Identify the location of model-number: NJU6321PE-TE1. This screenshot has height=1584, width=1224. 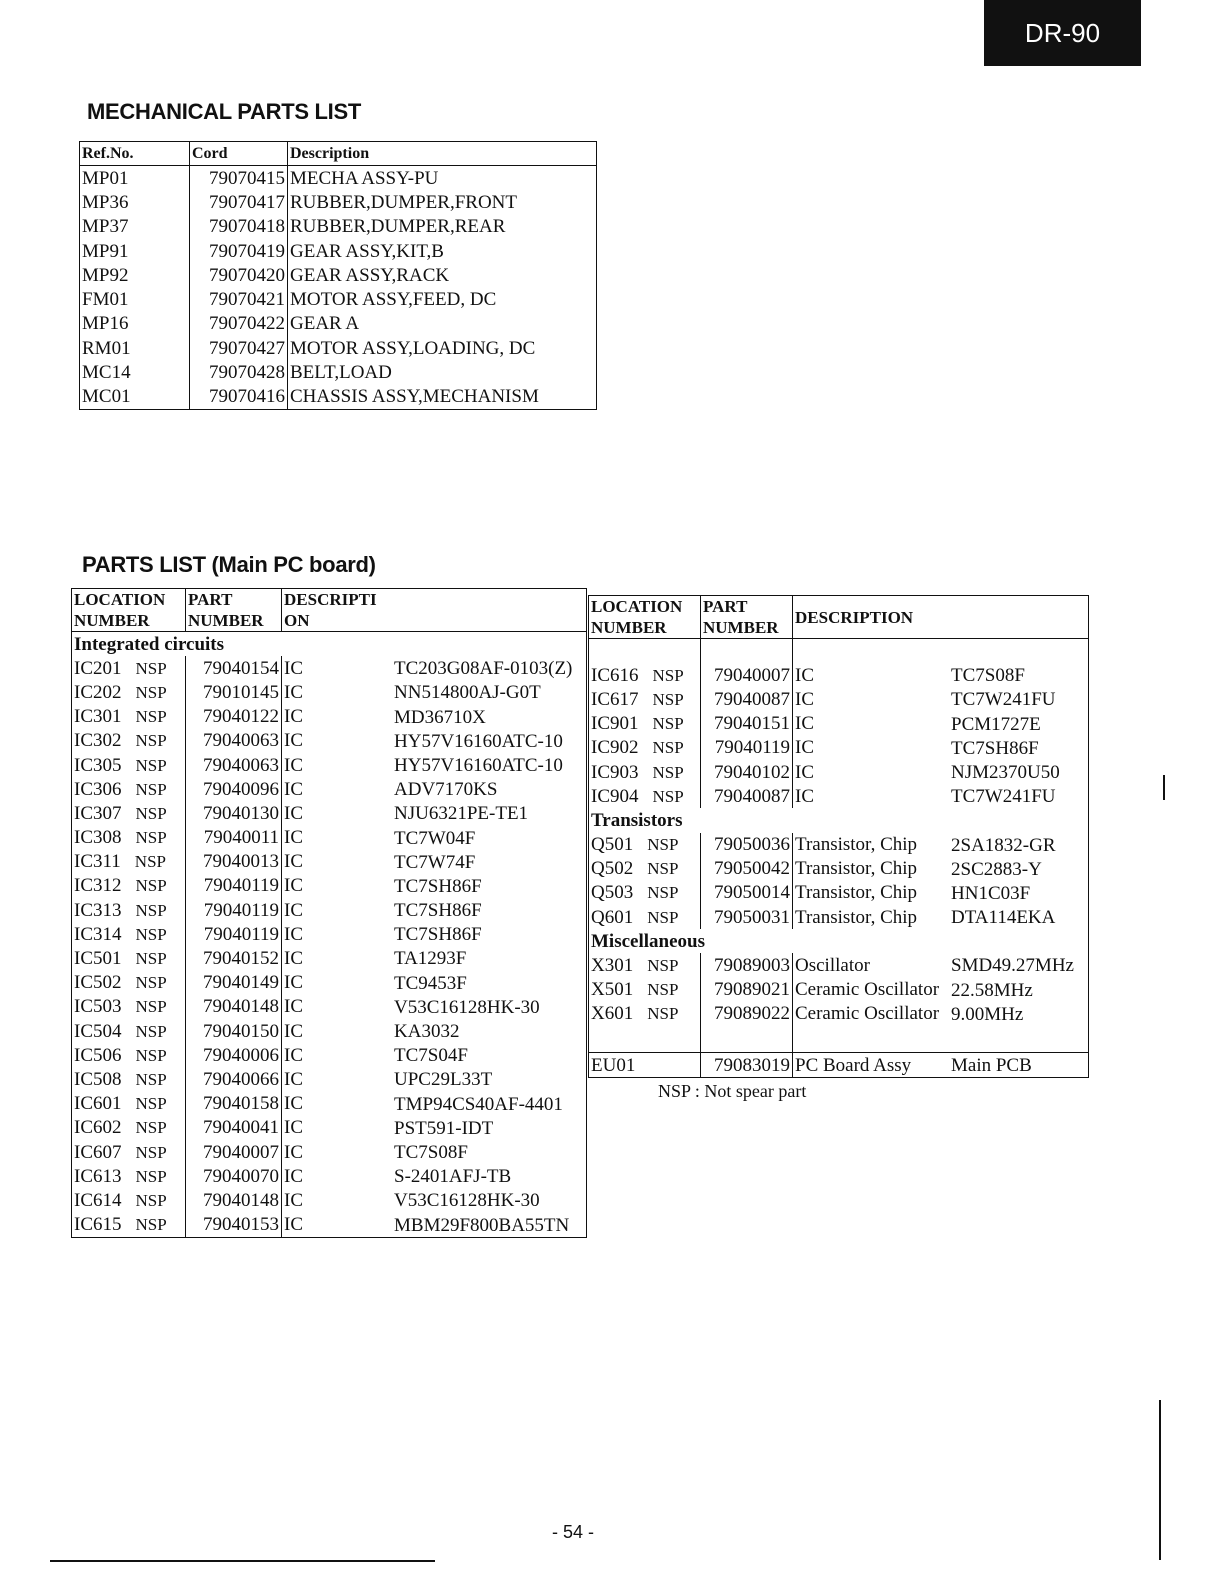
(461, 814).